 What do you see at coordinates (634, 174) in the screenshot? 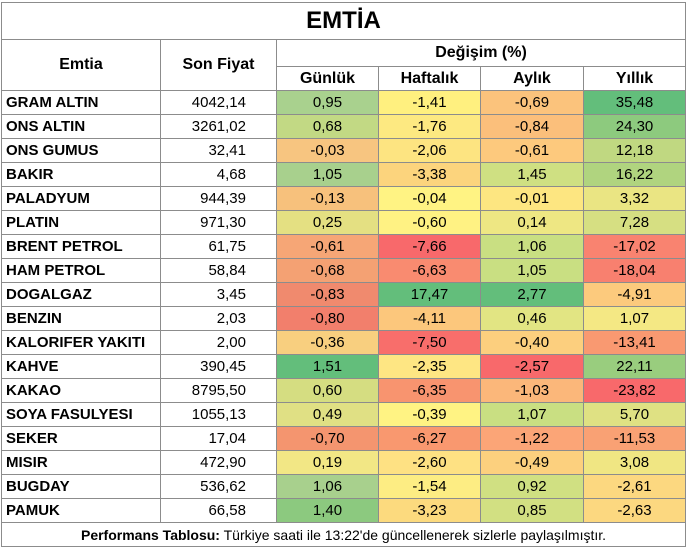
I see `change-yillik: 16,22` at bounding box center [634, 174].